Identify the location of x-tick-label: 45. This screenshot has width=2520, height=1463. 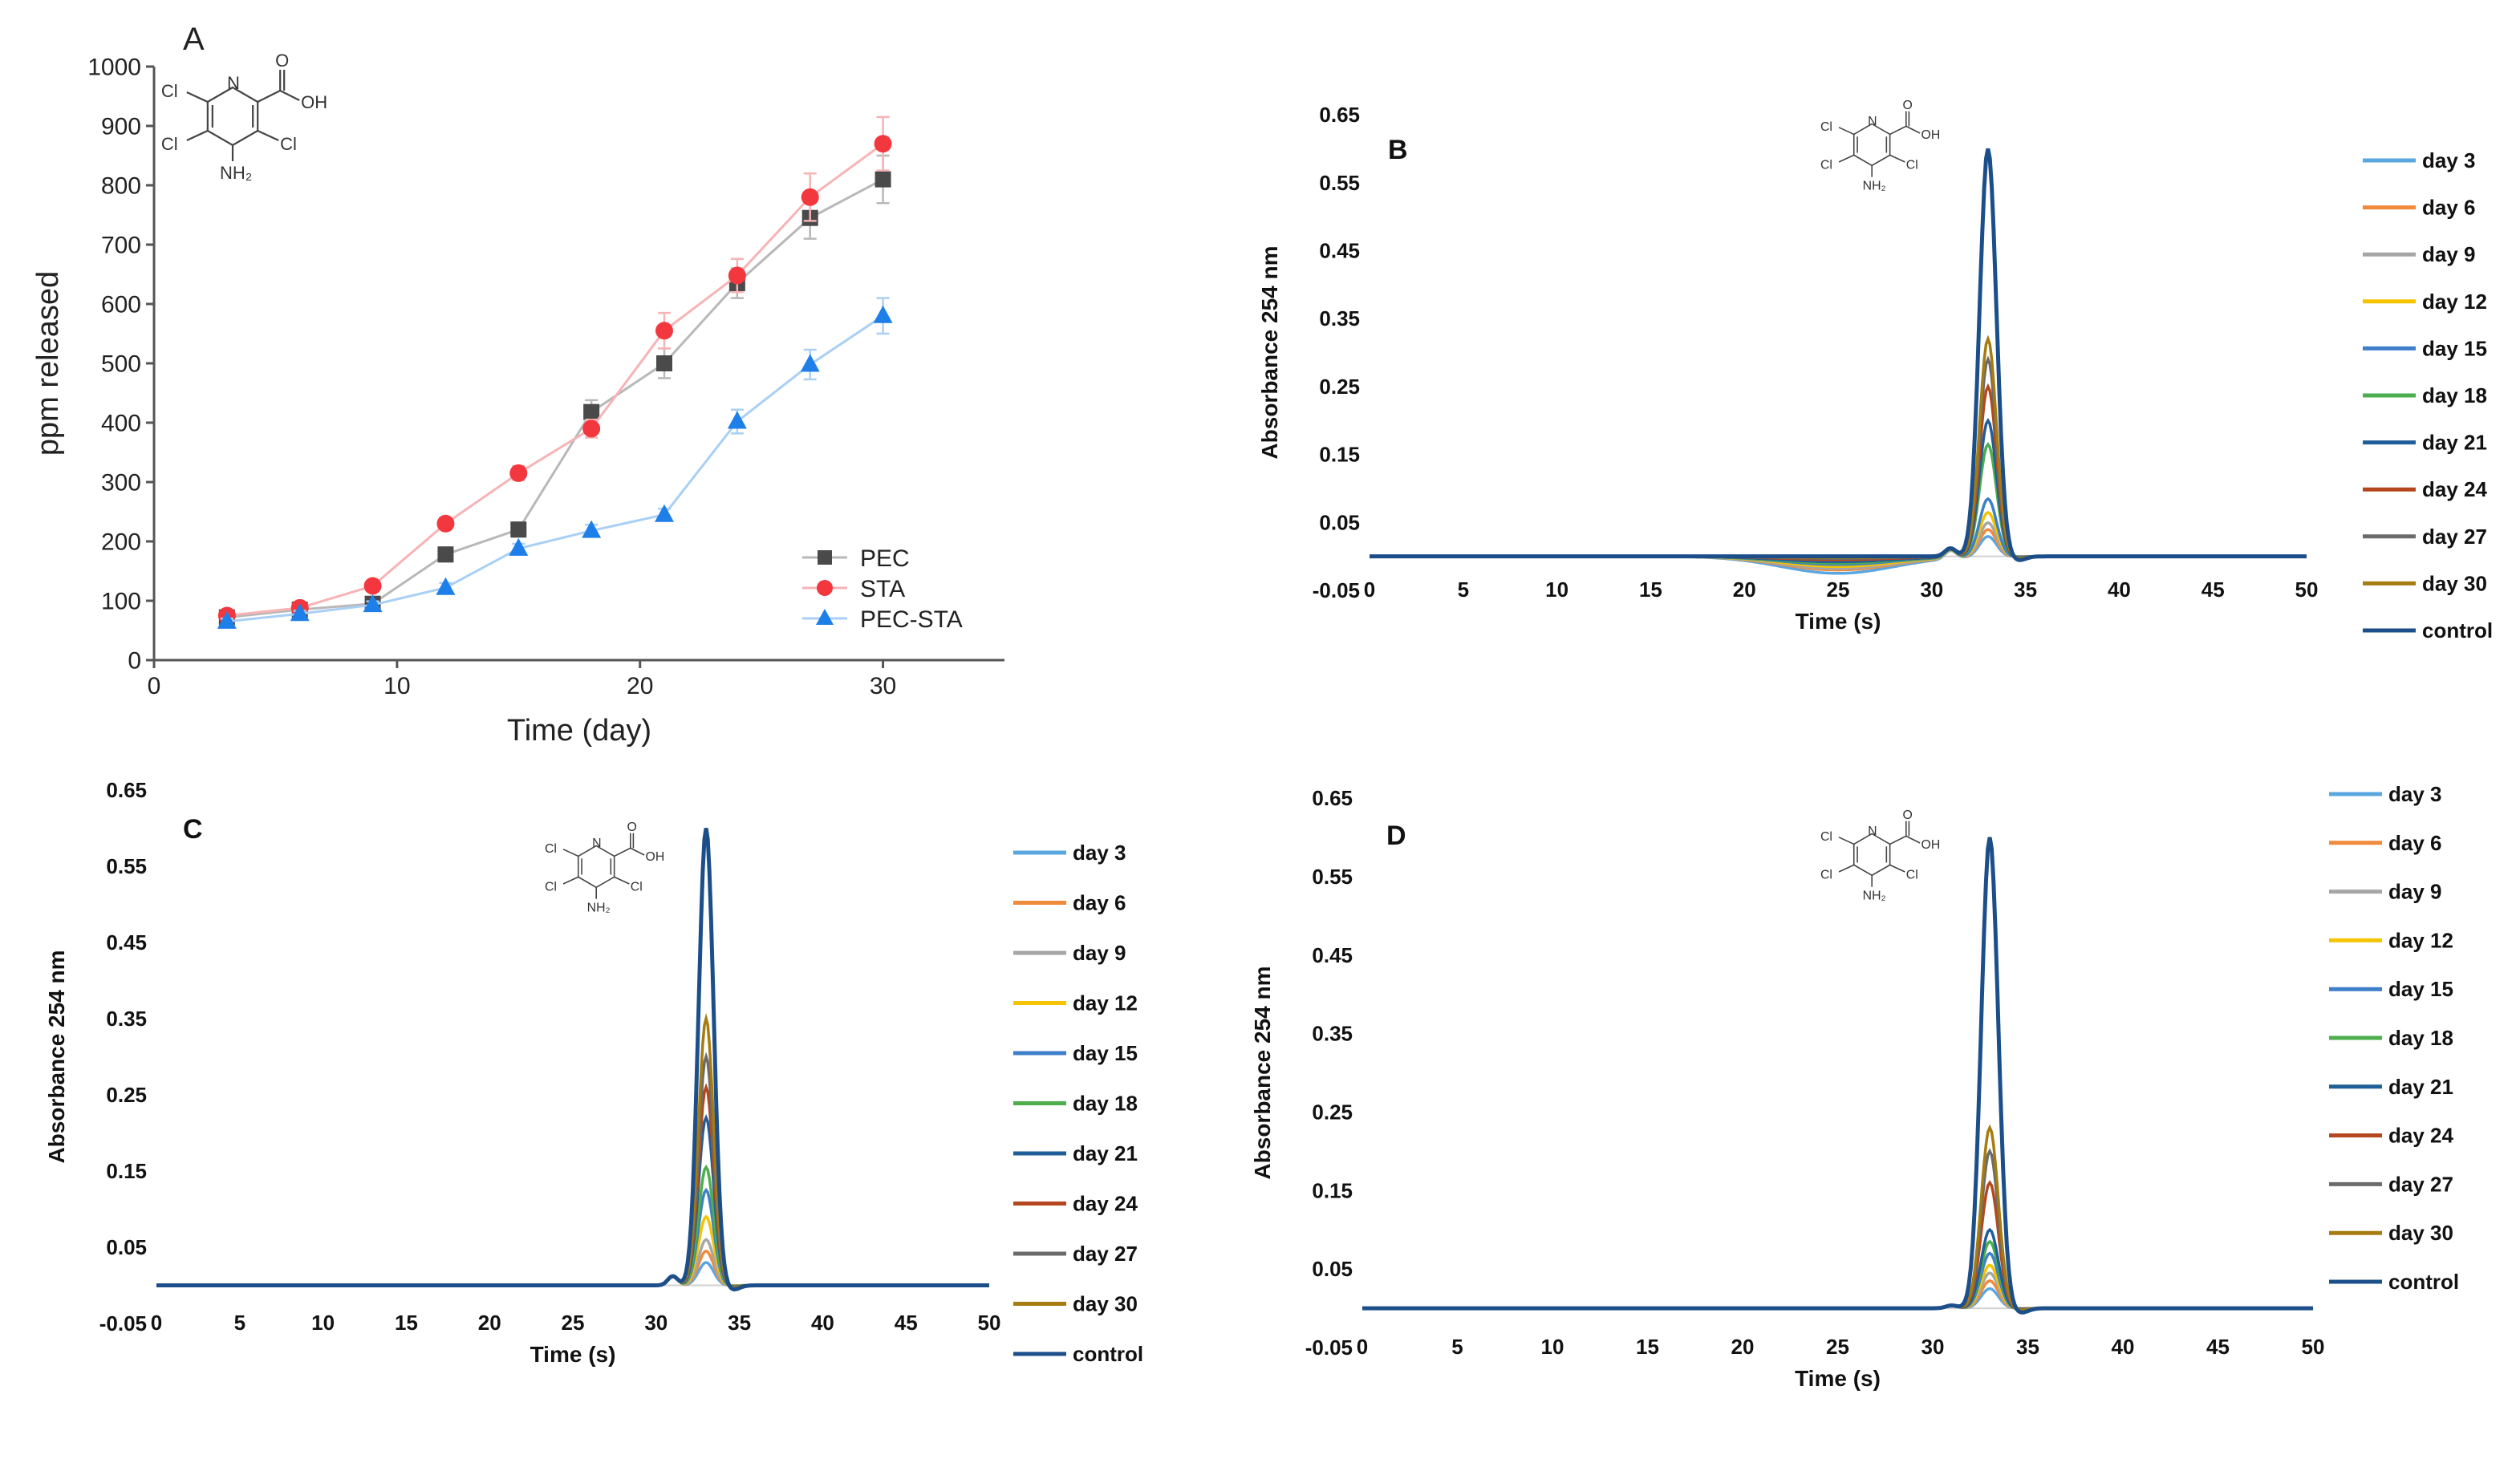
(906, 1323).